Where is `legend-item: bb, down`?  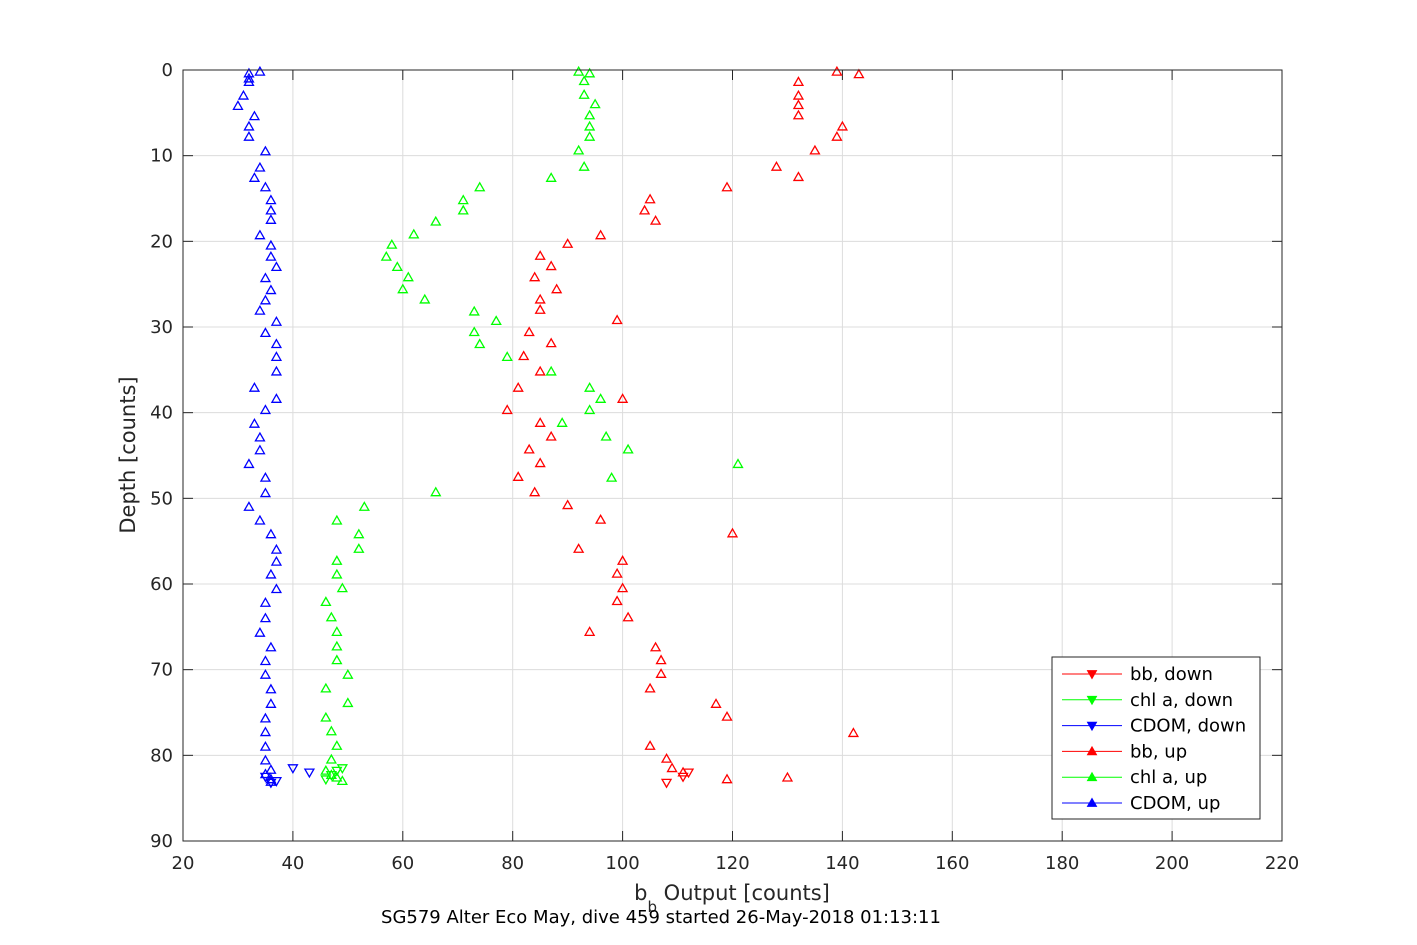
legend-item: bb, down is located at coordinates (1137, 674).